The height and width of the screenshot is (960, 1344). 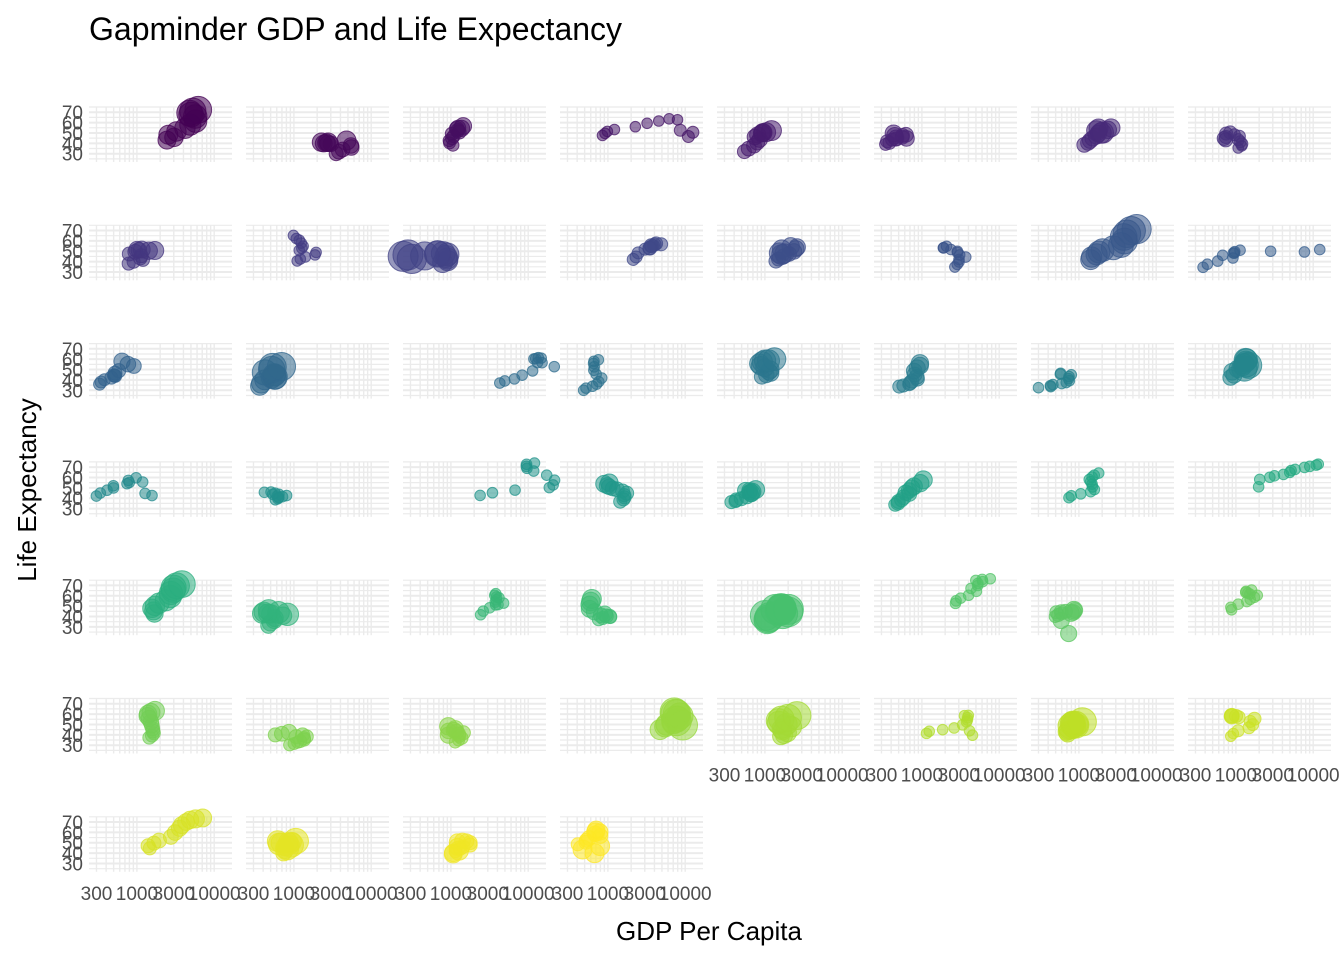 What do you see at coordinates (474, 440) in the screenshot?
I see `facet-strip-label: Libya` at bounding box center [474, 440].